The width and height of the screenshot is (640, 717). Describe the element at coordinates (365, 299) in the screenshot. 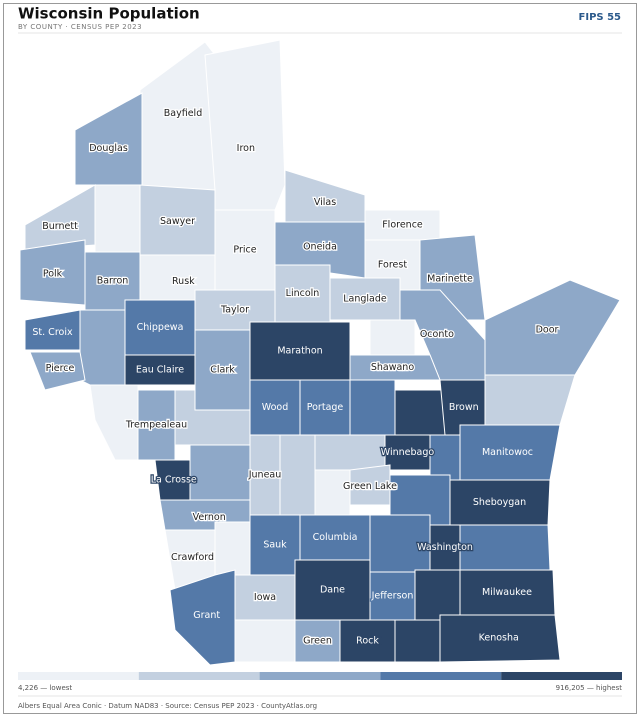

I see `county-label: Langlade` at that location.